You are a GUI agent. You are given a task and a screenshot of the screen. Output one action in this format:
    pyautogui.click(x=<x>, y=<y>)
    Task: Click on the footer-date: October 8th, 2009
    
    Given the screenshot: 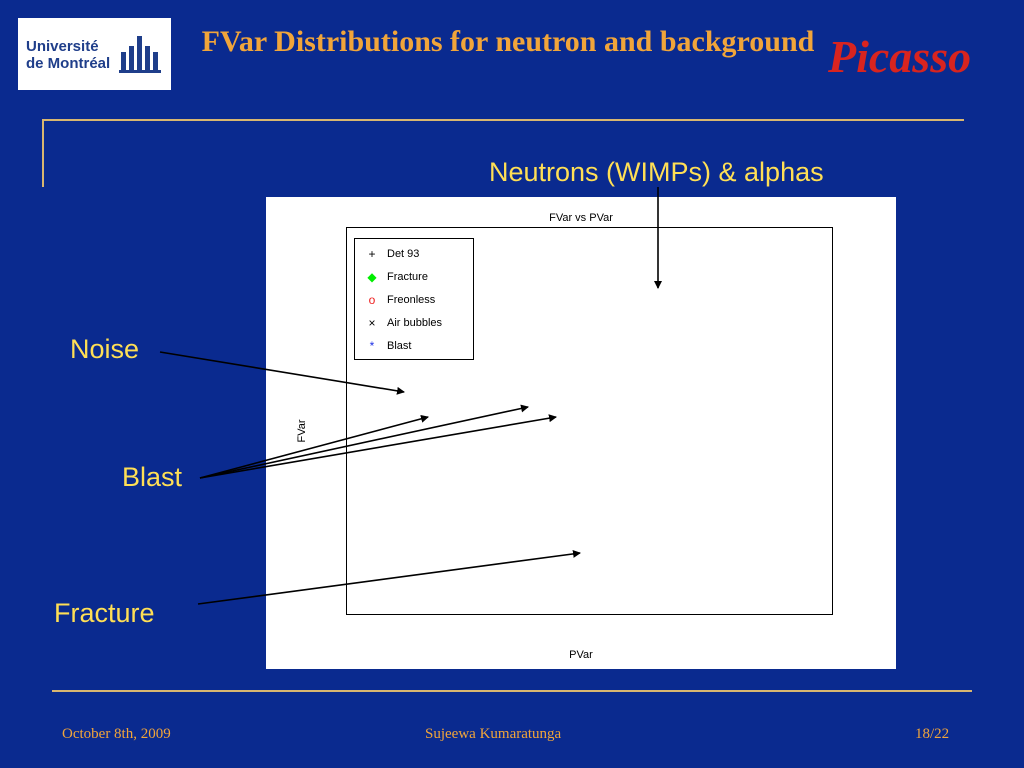 What is the action you would take?
    pyautogui.click(x=116, y=734)
    